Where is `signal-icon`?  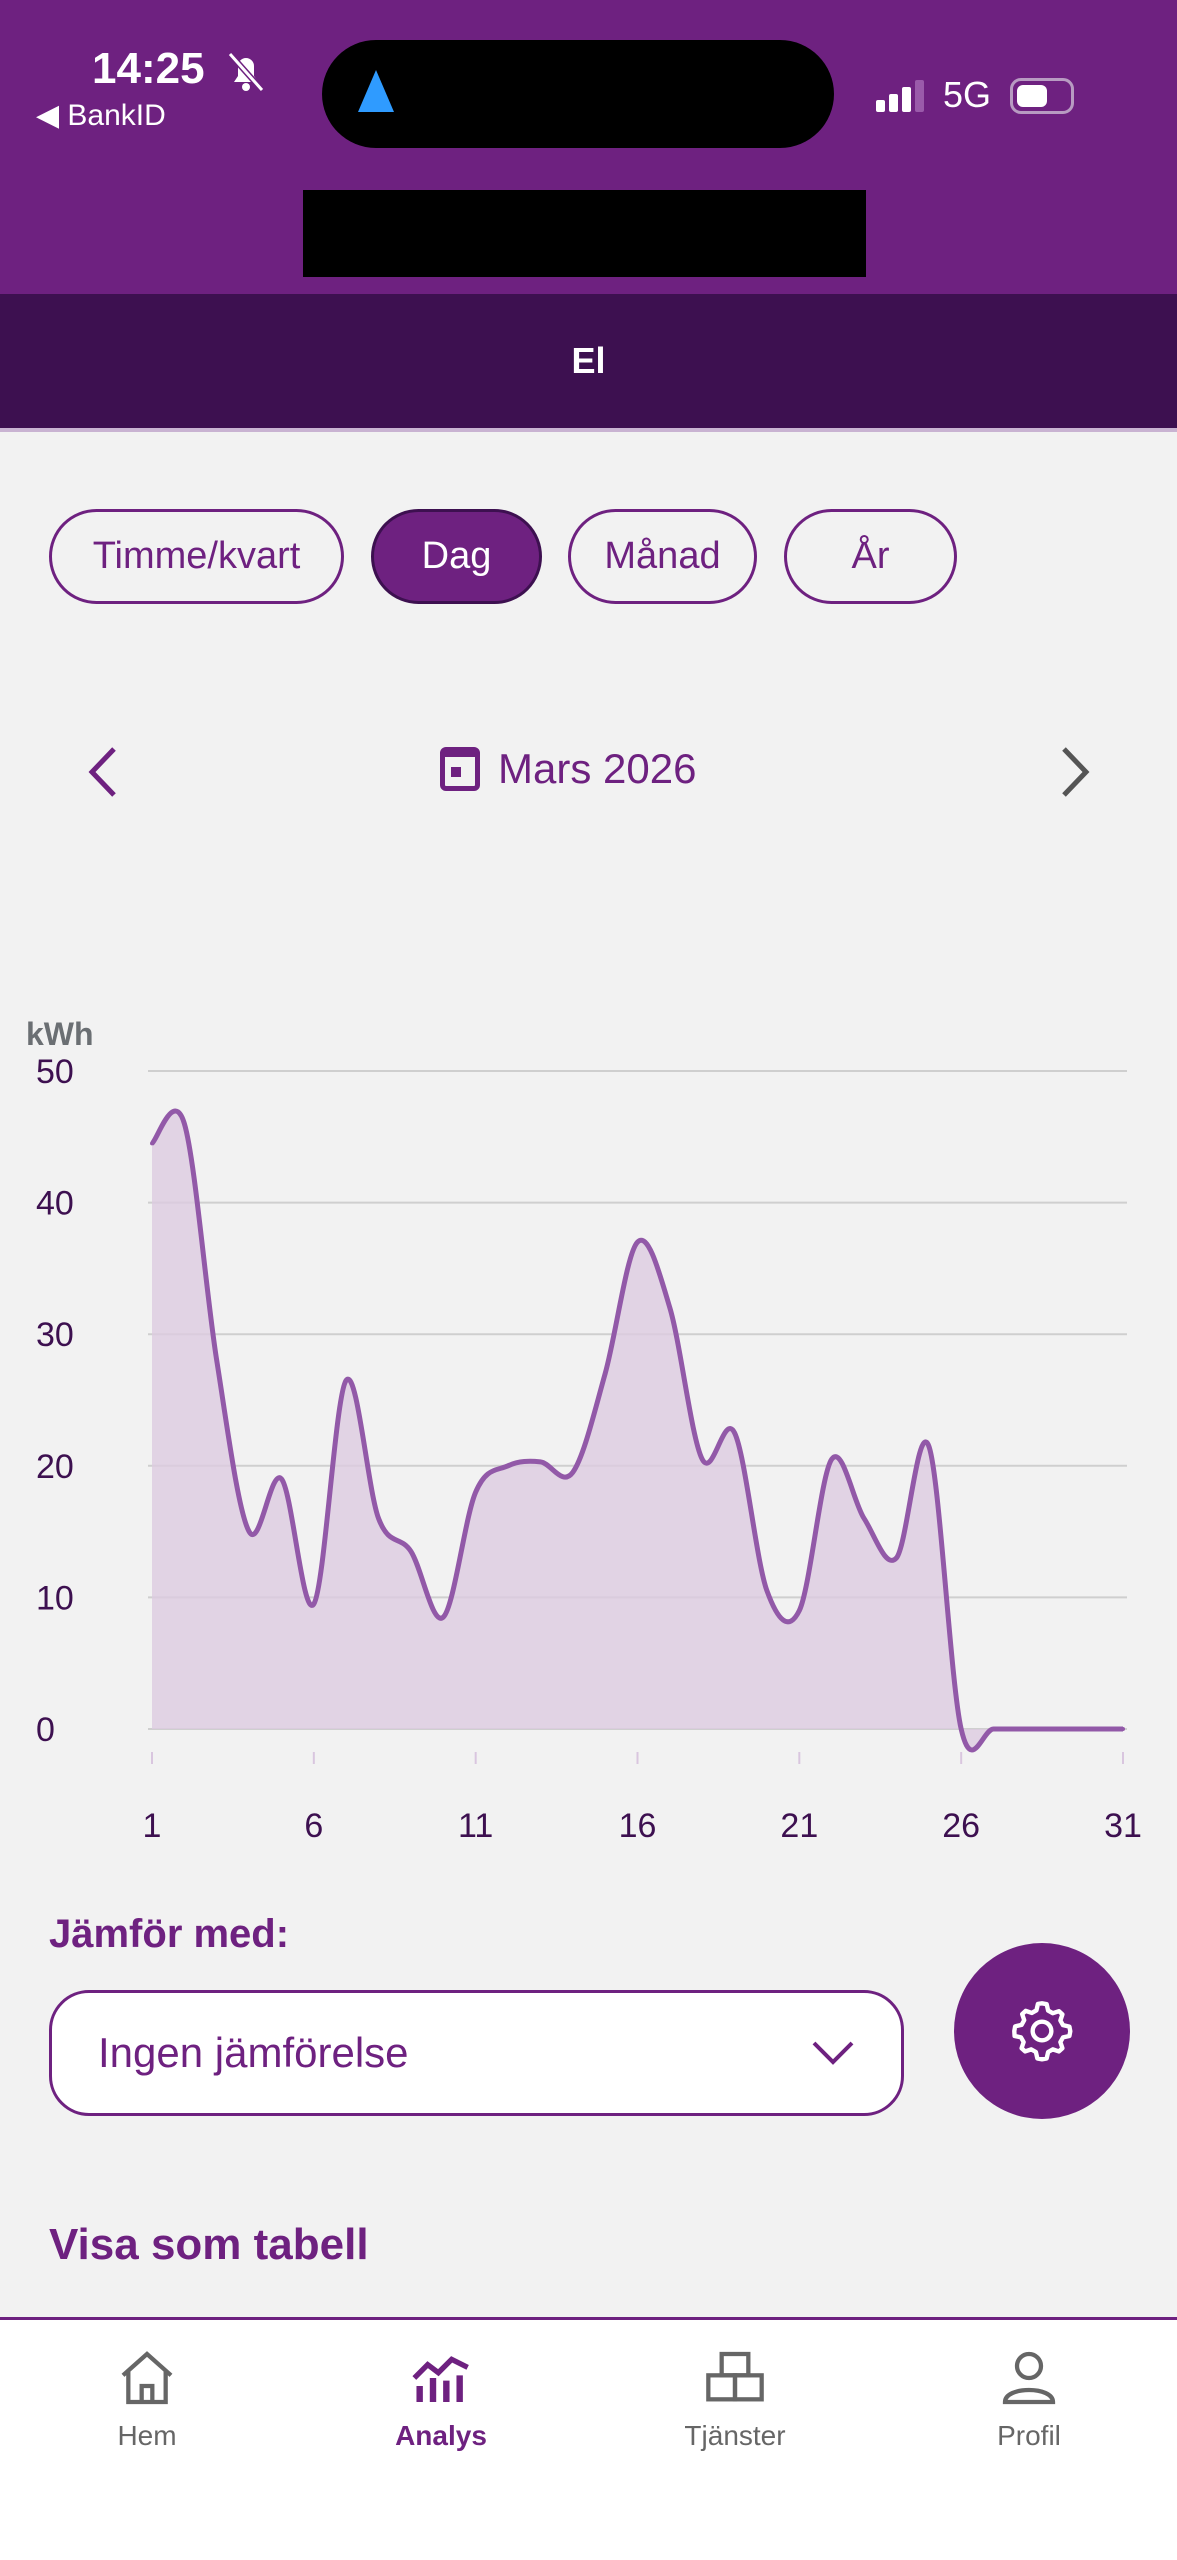 signal-icon is located at coordinates (902, 96).